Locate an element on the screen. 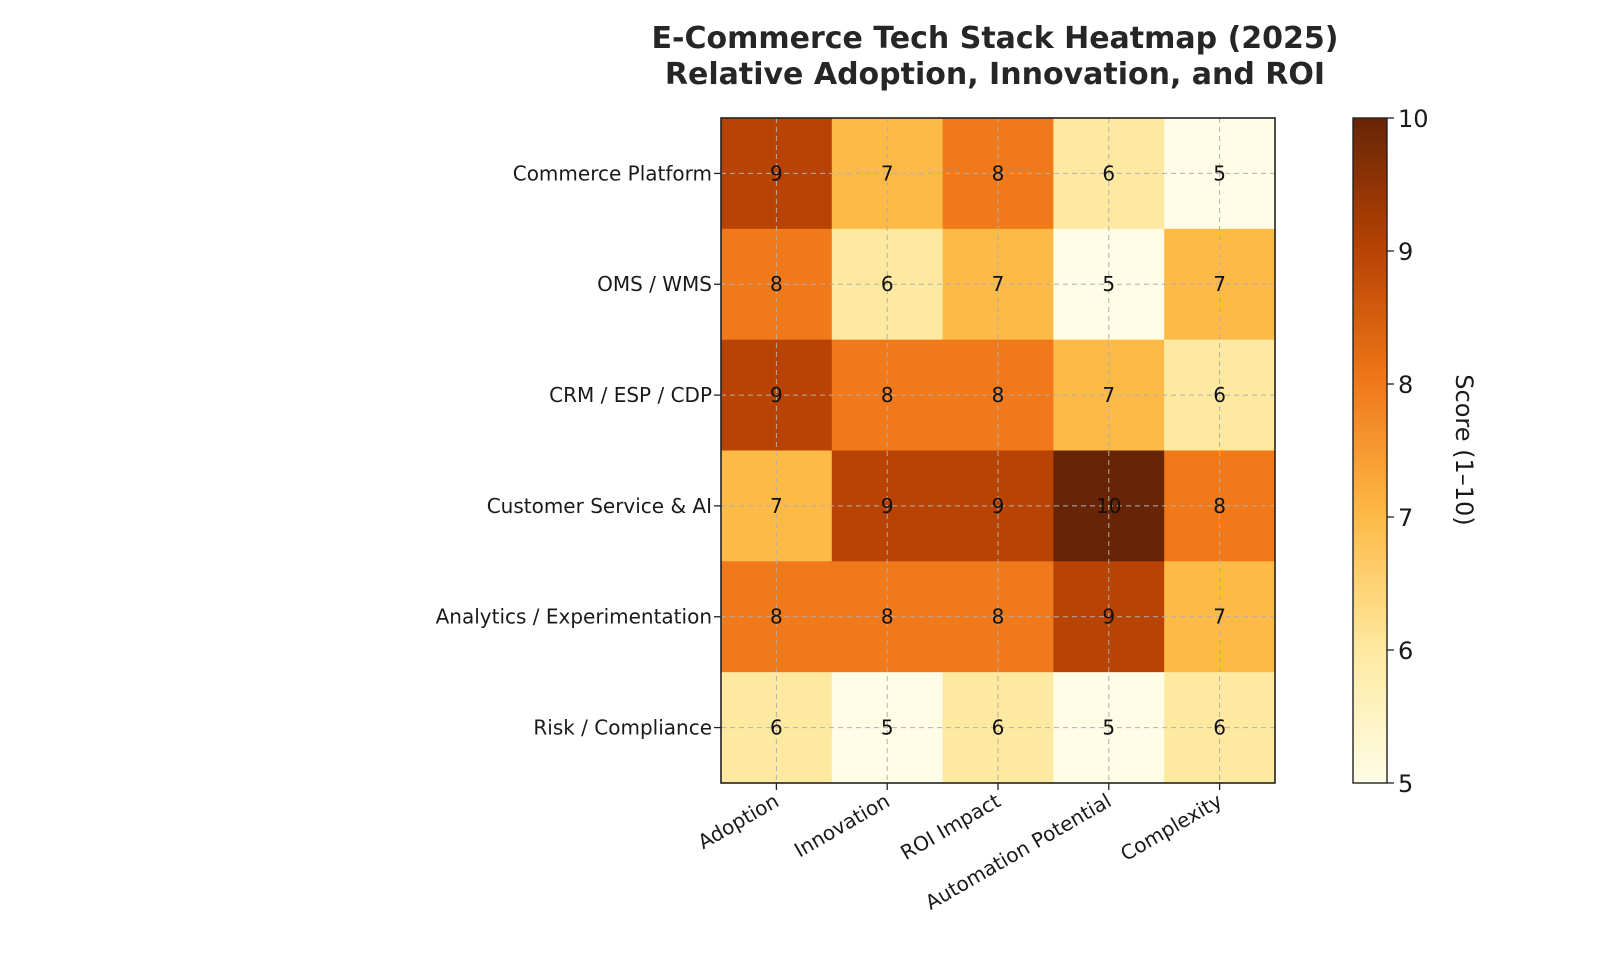  colorbar is located at coordinates (1370, 450).